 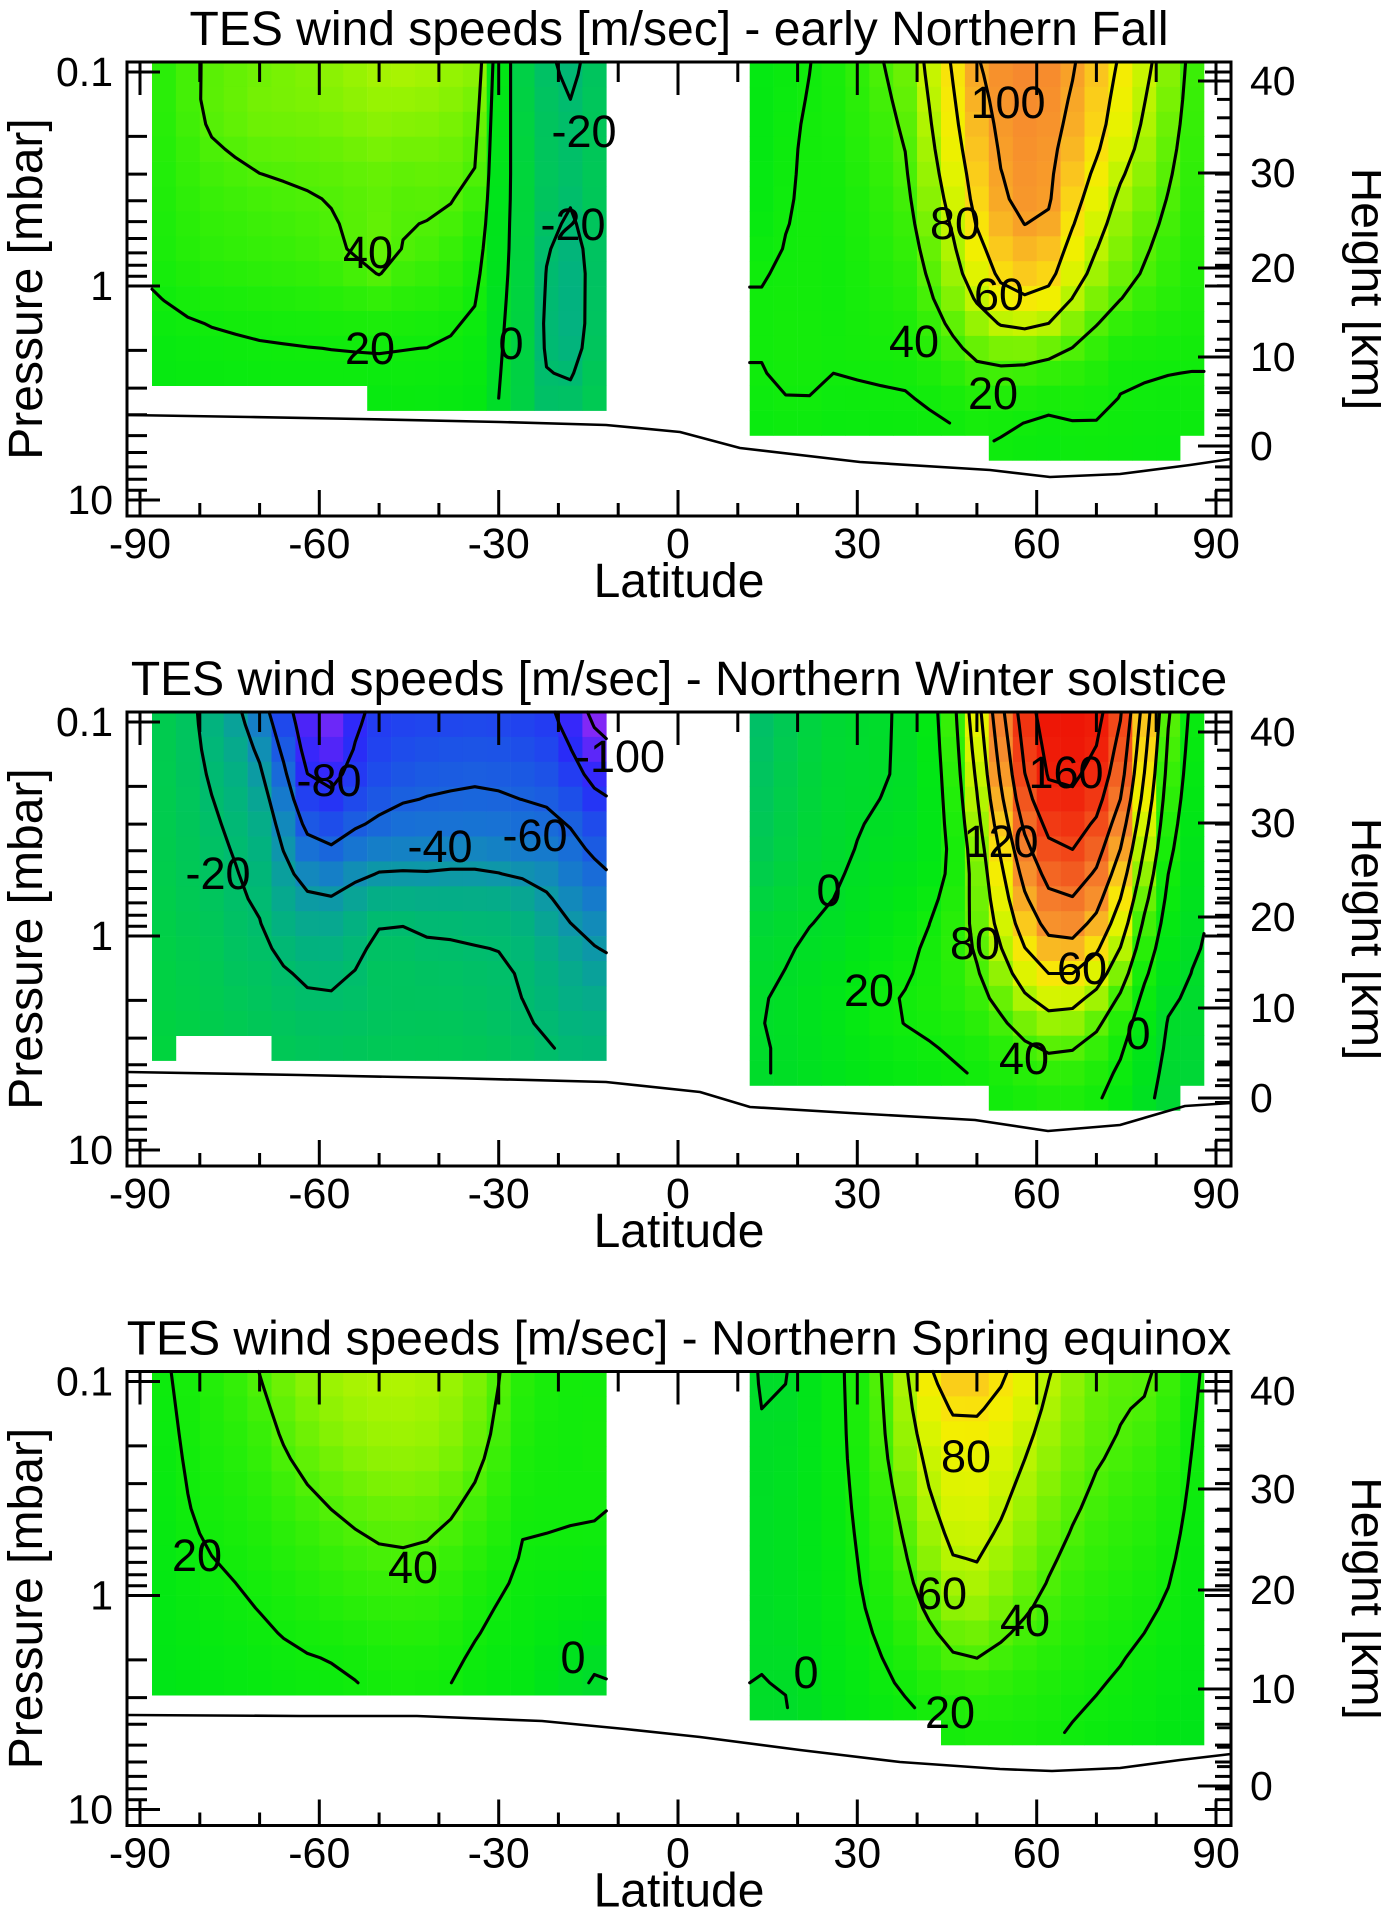 What do you see at coordinates (328, 780) in the screenshot?
I see `svg-text: -80` at bounding box center [328, 780].